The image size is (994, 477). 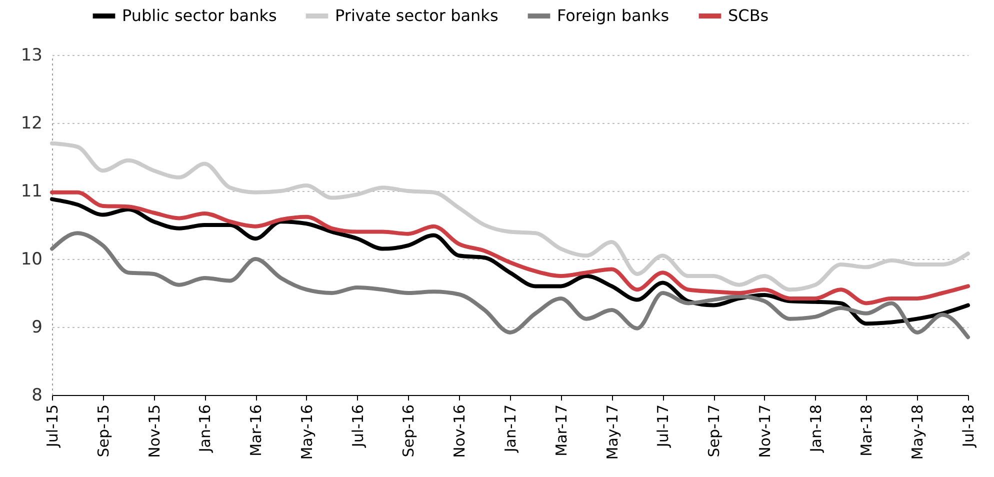 What do you see at coordinates (867, 430) in the screenshot?
I see `x-tick-label: Mar-18` at bounding box center [867, 430].